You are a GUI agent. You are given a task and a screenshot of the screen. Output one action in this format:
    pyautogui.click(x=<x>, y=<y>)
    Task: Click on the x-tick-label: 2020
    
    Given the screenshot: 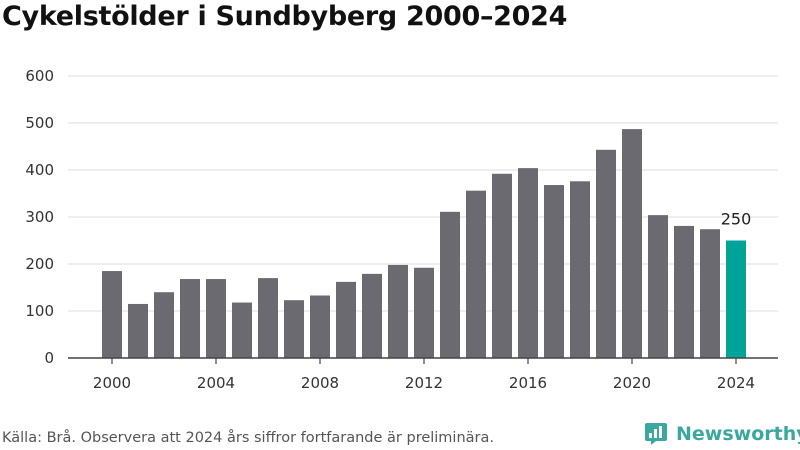 What is the action you would take?
    pyautogui.click(x=632, y=383)
    